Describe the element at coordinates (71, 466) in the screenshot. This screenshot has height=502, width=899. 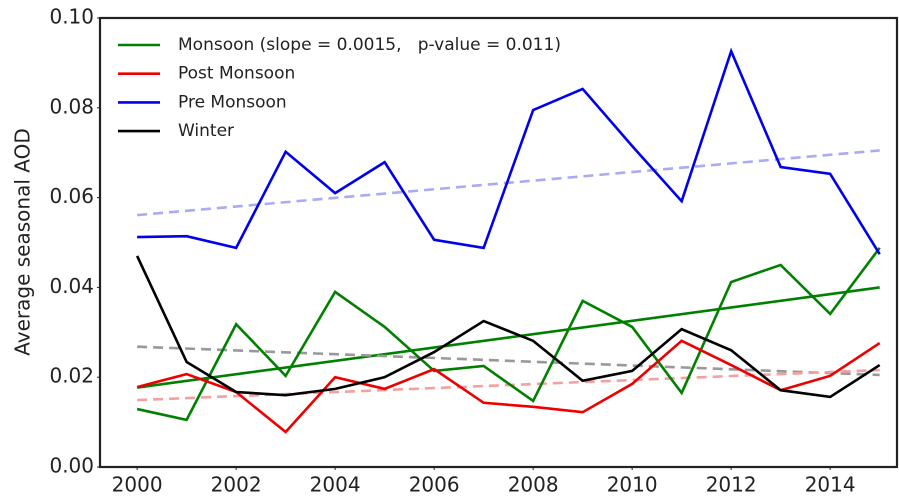
I see `y-tick-label: 0.00` at that location.